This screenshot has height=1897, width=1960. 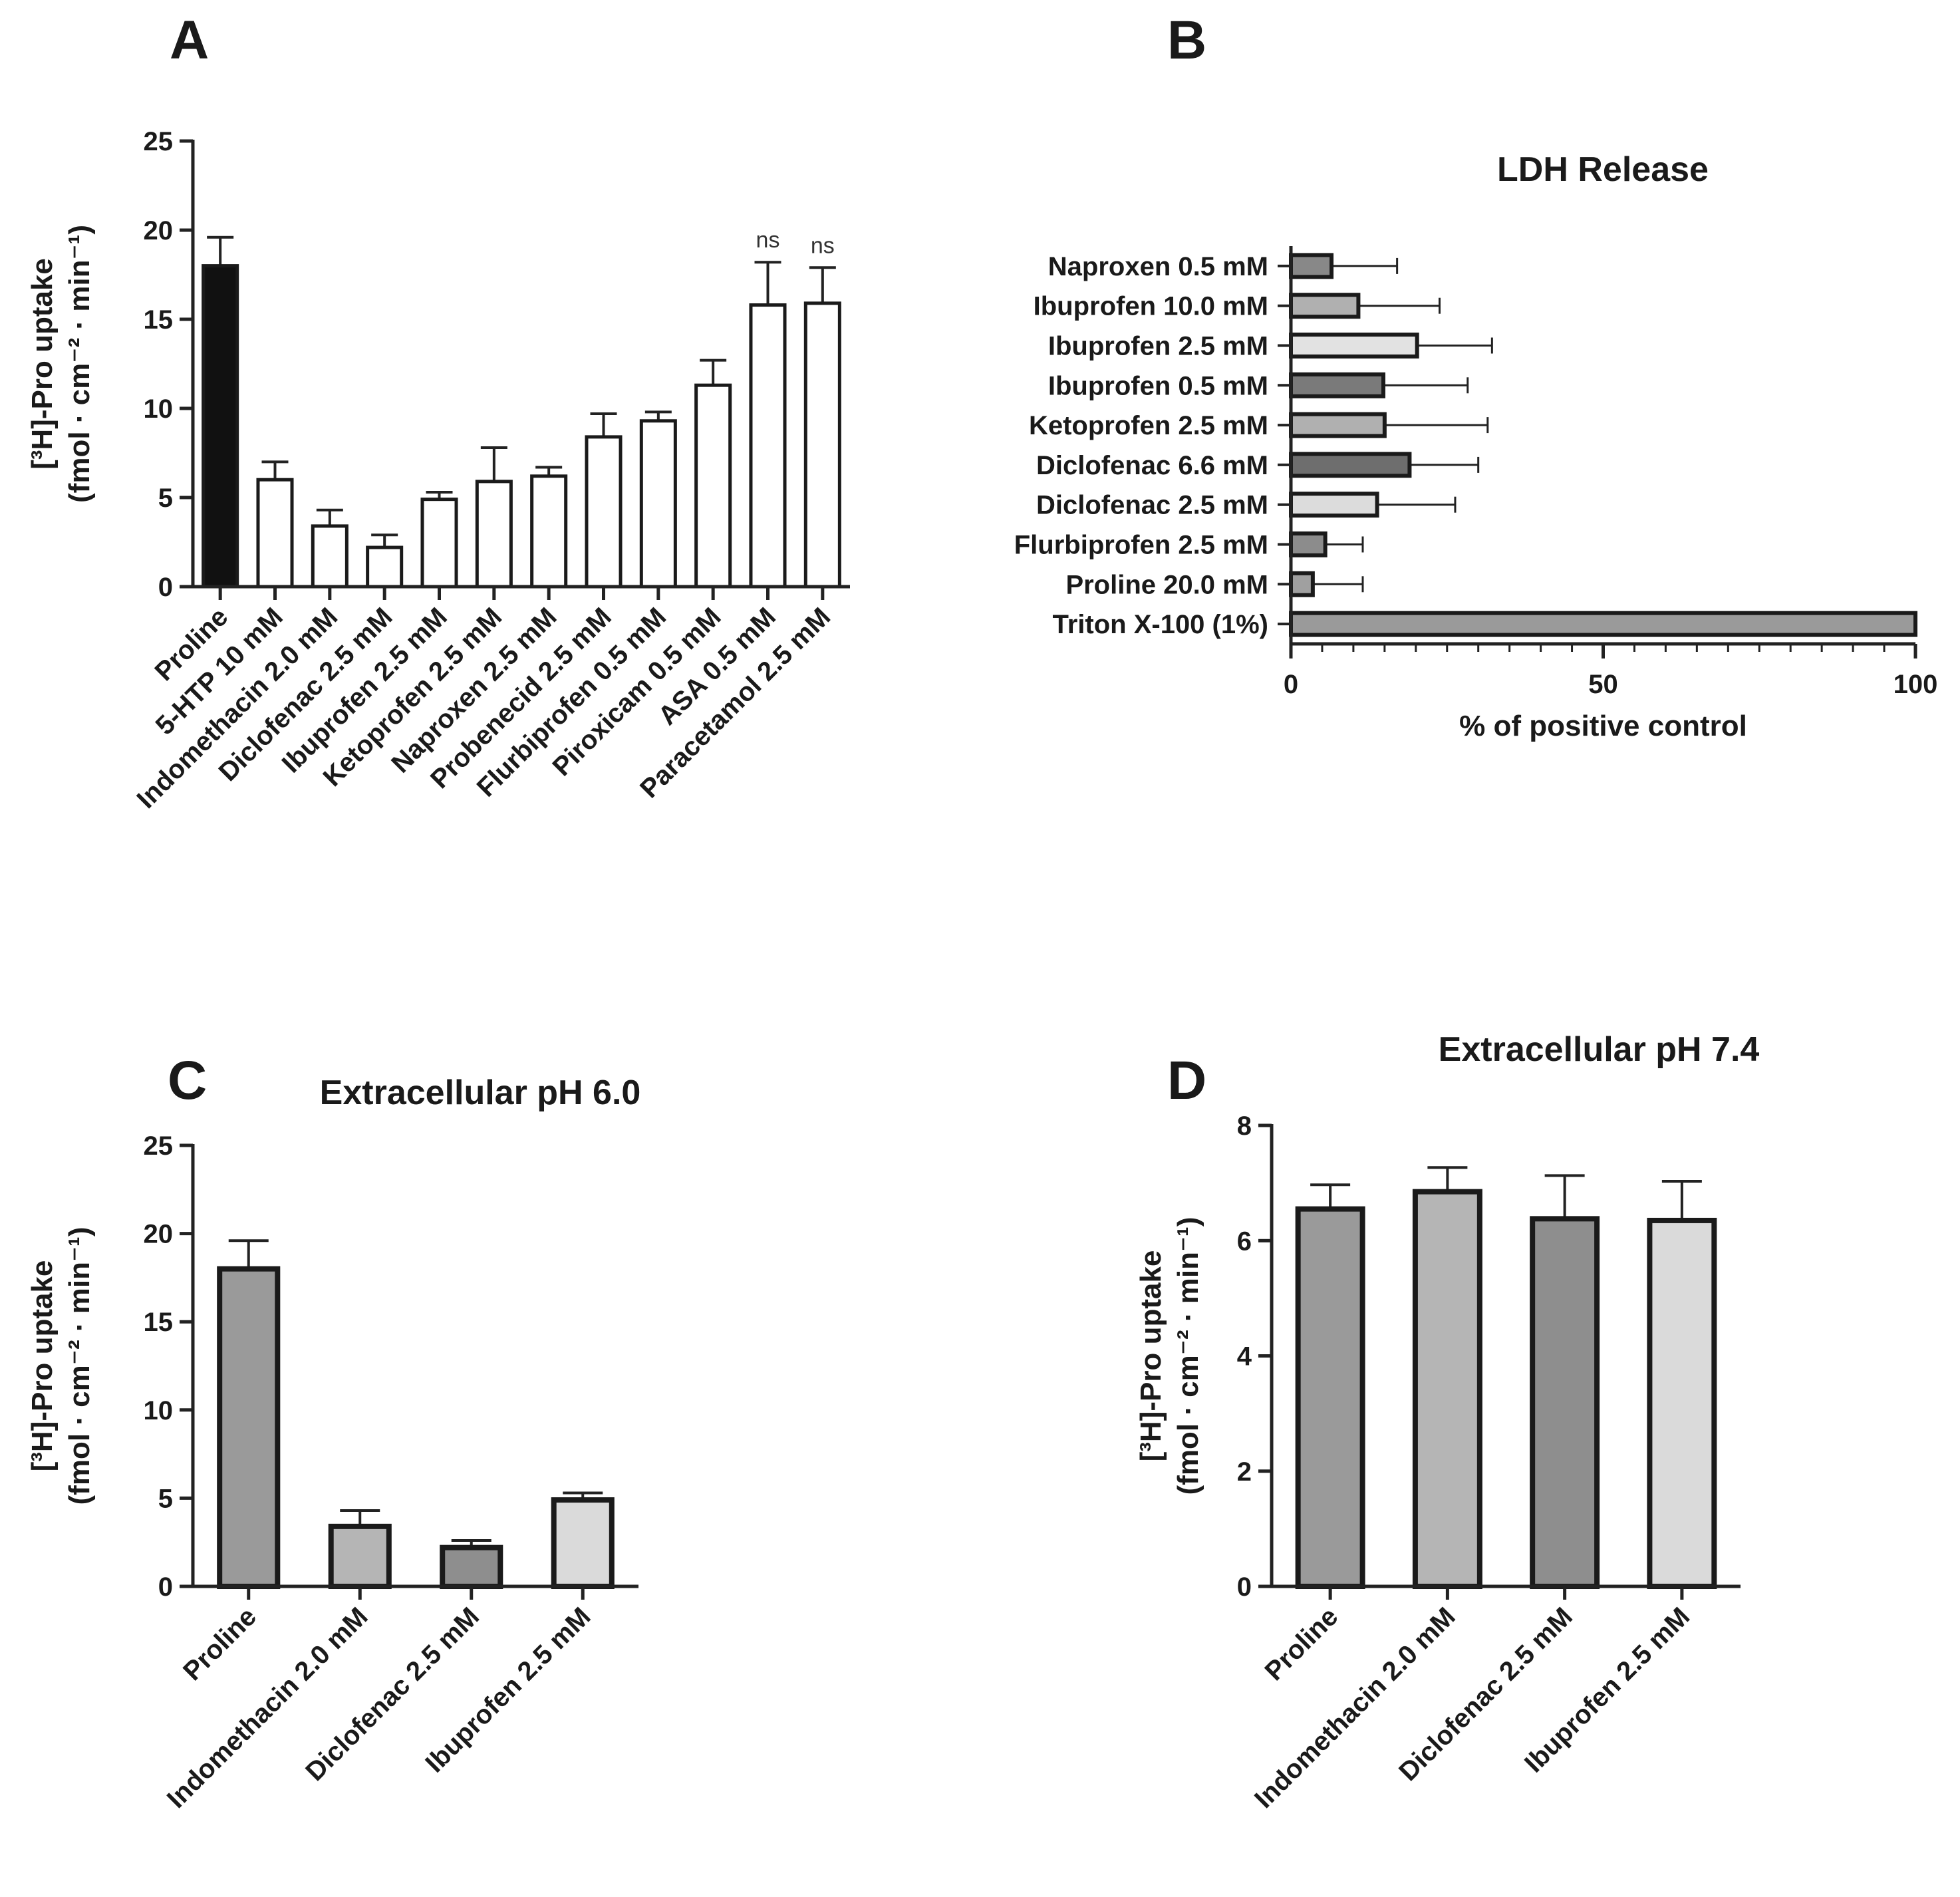 I want to click on y-category-label: Proline 20.0 mM, so click(x=1166, y=584).